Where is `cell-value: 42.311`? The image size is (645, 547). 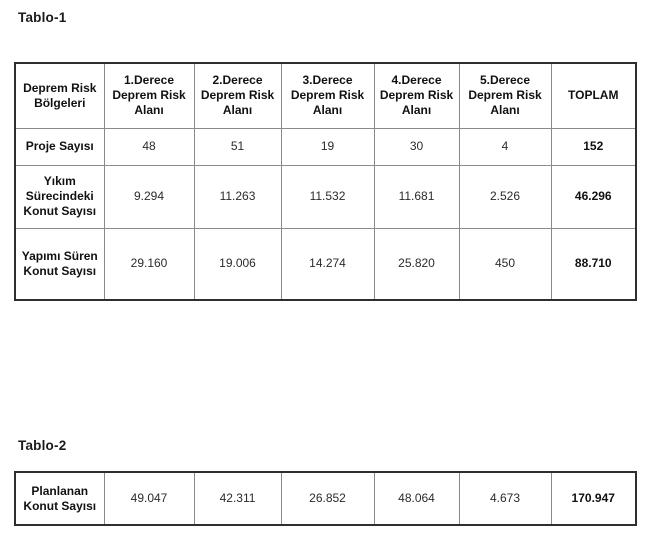 cell-value: 42.311 is located at coordinates (237, 498).